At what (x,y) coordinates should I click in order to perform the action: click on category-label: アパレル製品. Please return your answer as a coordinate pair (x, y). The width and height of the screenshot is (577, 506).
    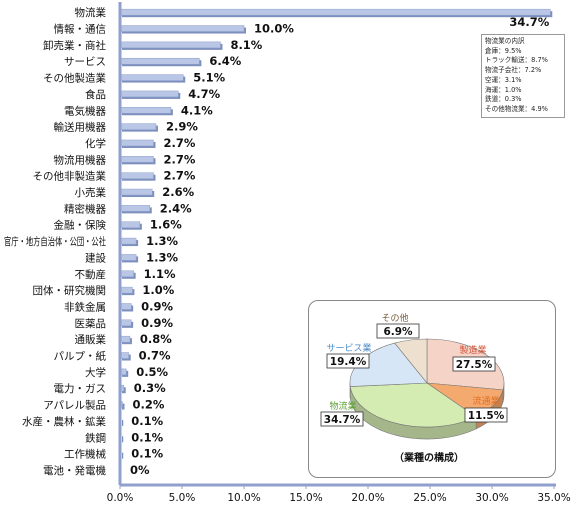
    Looking at the image, I should click on (74, 405).